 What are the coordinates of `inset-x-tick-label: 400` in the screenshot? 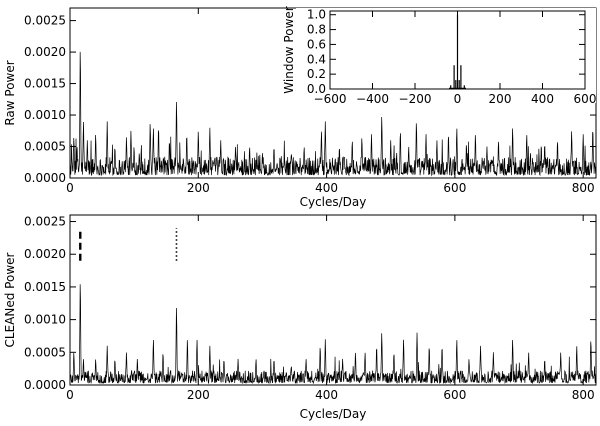 It's located at (542, 99).